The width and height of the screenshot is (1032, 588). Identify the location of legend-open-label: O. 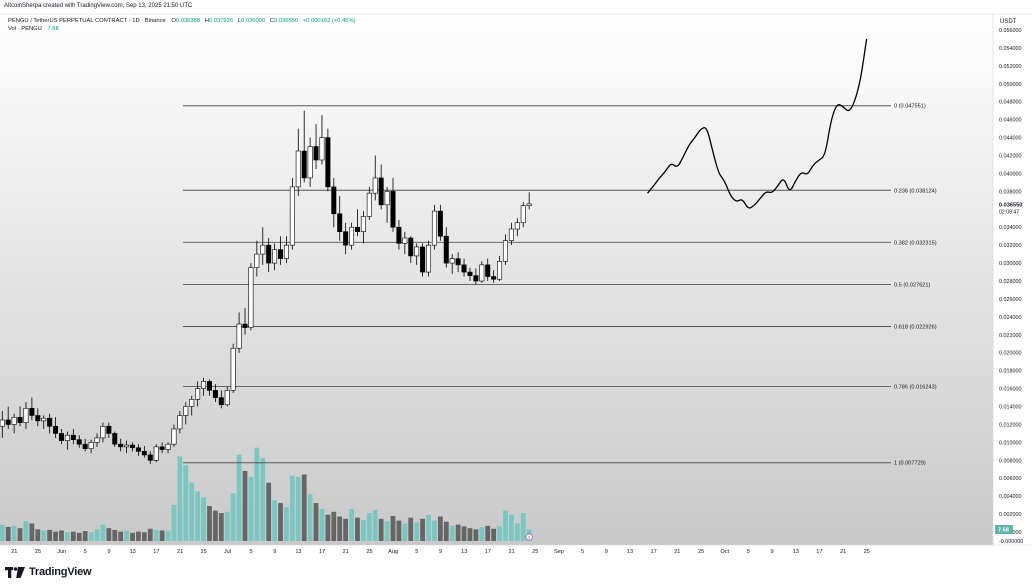
(173, 21).